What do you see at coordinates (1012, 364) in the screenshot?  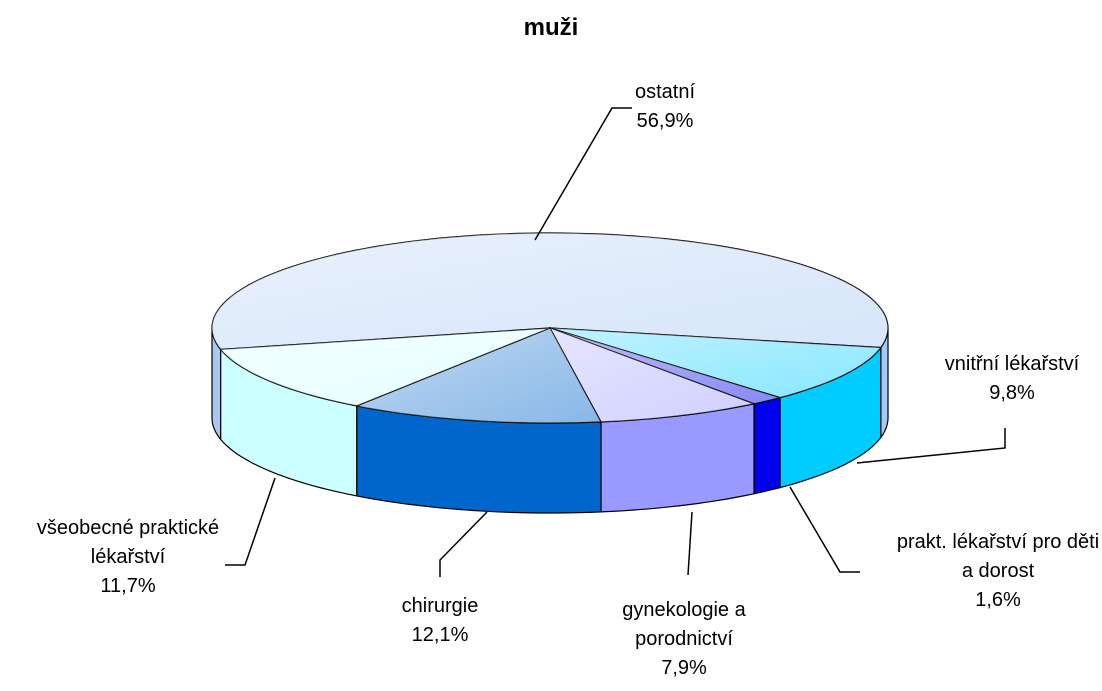 I see `category-label: vnitřní lékařství` at bounding box center [1012, 364].